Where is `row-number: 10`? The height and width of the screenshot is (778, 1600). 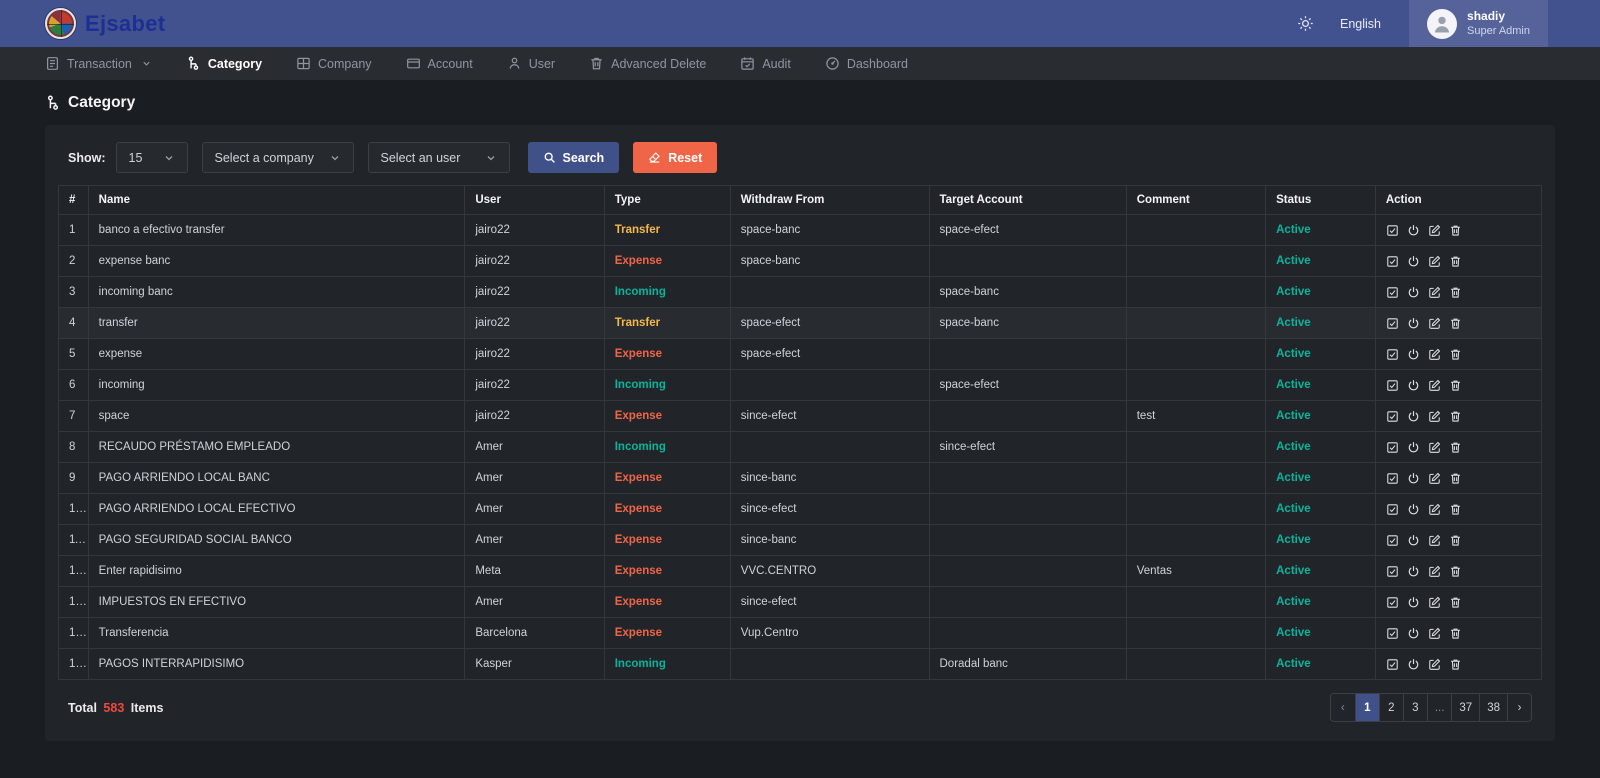 row-number: 10 is located at coordinates (73, 509).